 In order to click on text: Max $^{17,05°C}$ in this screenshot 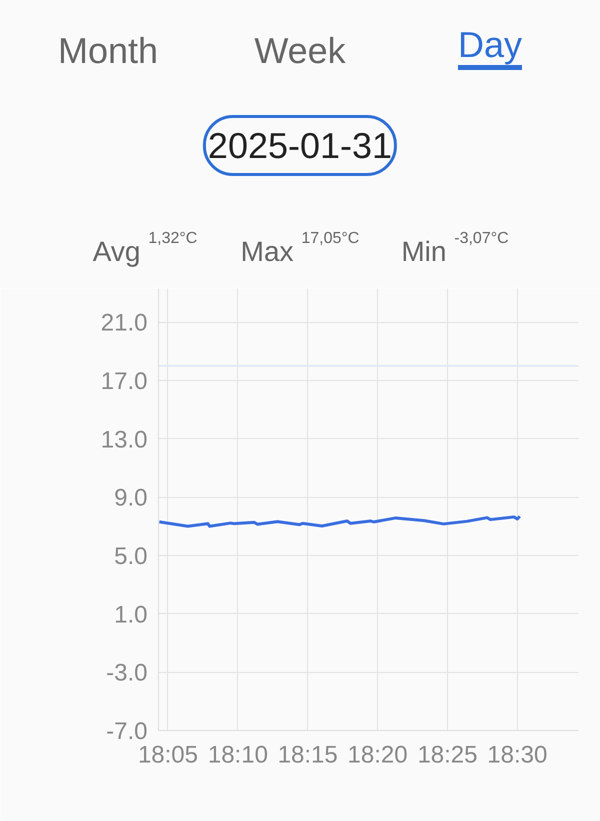, I will do `click(300, 249)`.